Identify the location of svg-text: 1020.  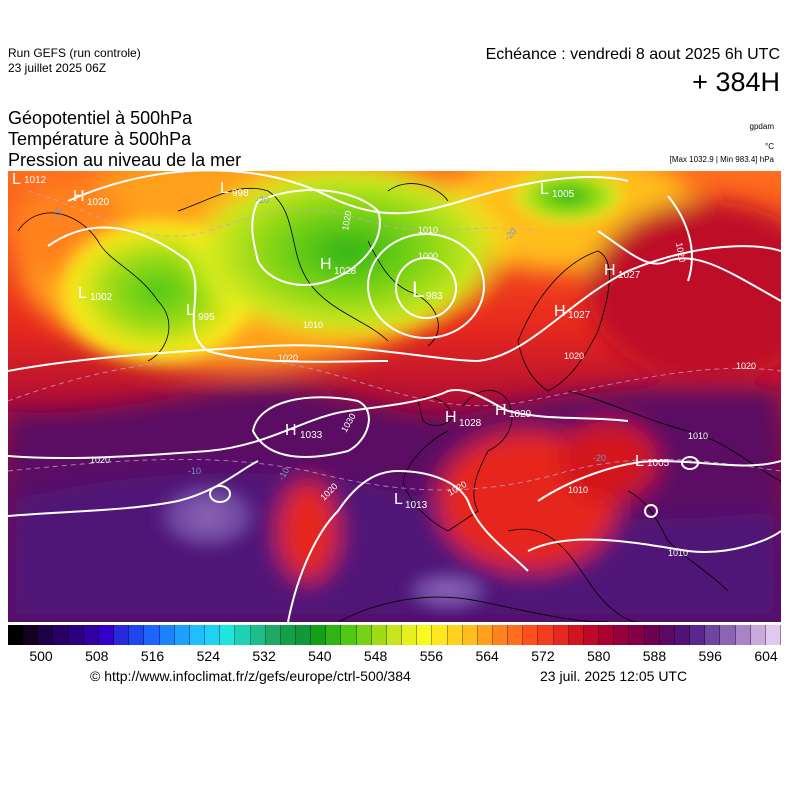
(98, 202).